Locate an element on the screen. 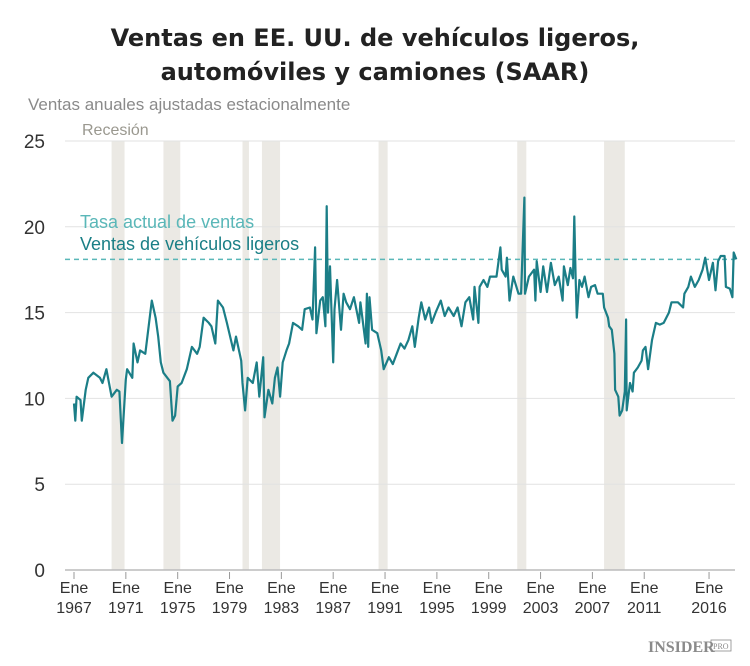 Image resolution: width=750 pixels, height=666 pixels. x-tick-year: 1991 is located at coordinates (385, 608).